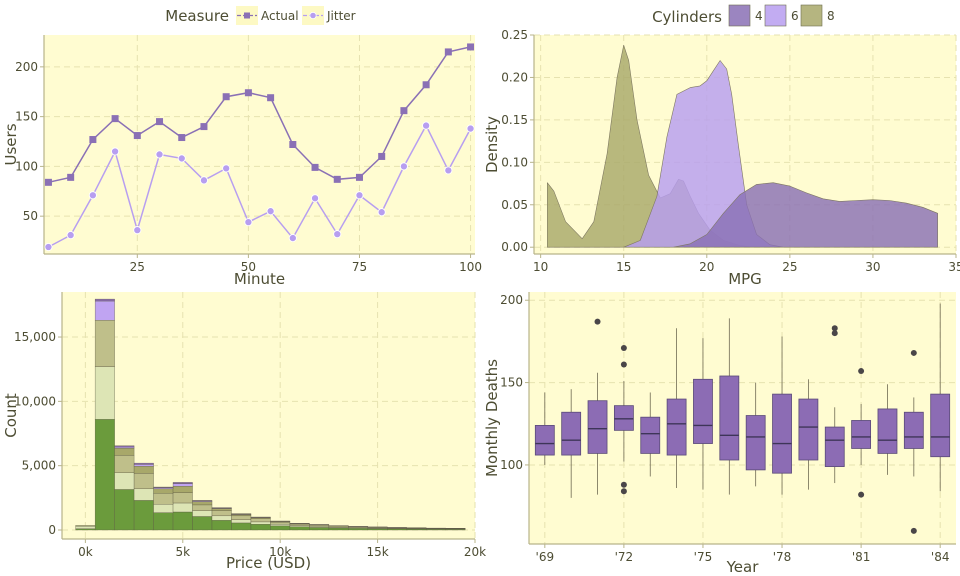 This screenshot has height=576, width=960. What do you see at coordinates (872, 267) in the screenshot?
I see `x-tick-label: 30` at bounding box center [872, 267].